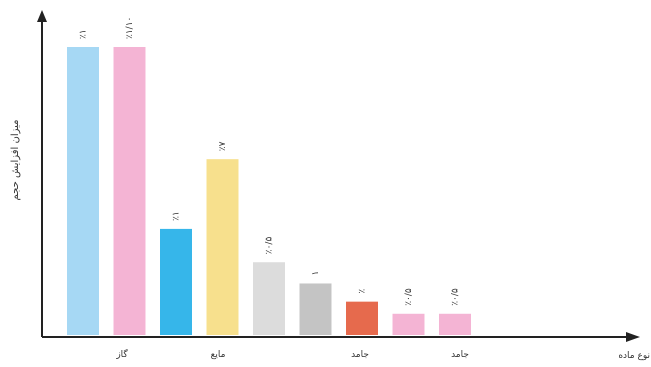  I want to click on category-label-4: جامد, so click(460, 355).